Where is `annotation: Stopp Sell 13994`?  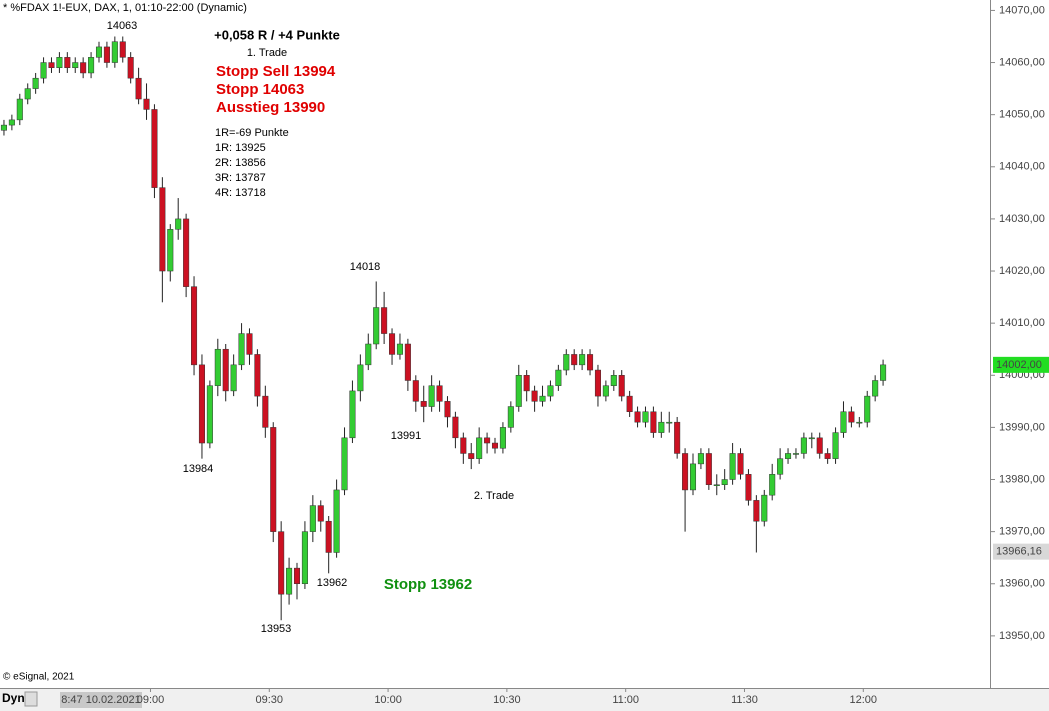
annotation: Stopp Sell 13994 is located at coordinates (276, 71).